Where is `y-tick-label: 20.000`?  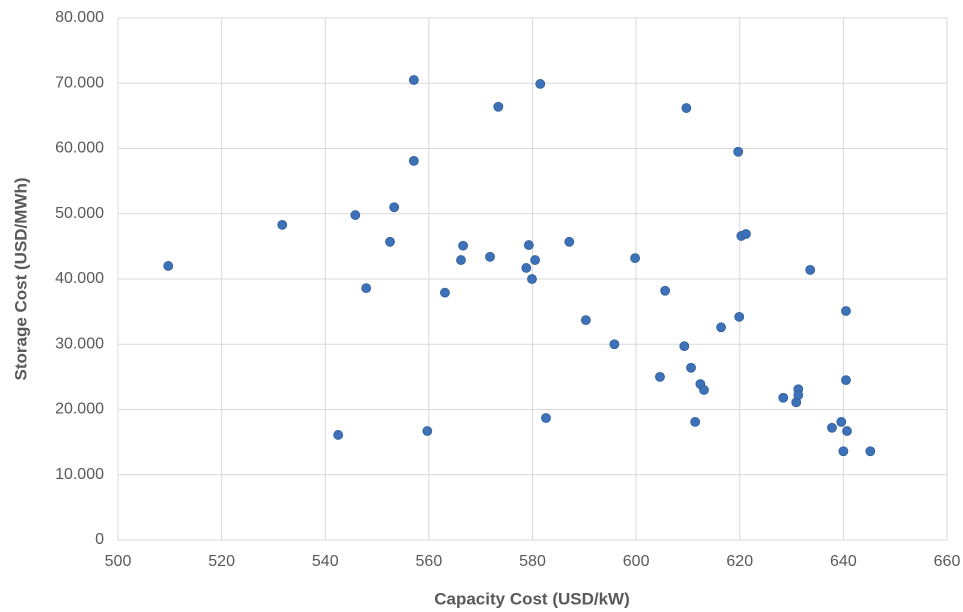
y-tick-label: 20.000 is located at coordinates (79, 409).